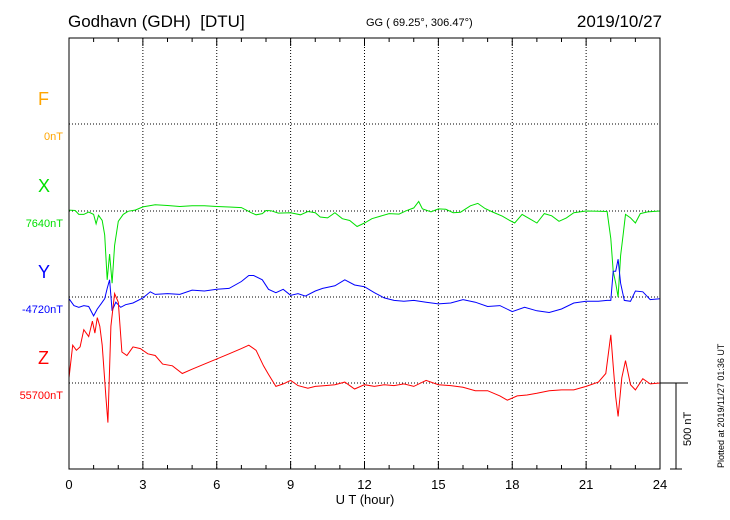 The height and width of the screenshot is (520, 730). Describe the element at coordinates (290, 484) in the screenshot. I see `x-tick-label: 9` at that location.